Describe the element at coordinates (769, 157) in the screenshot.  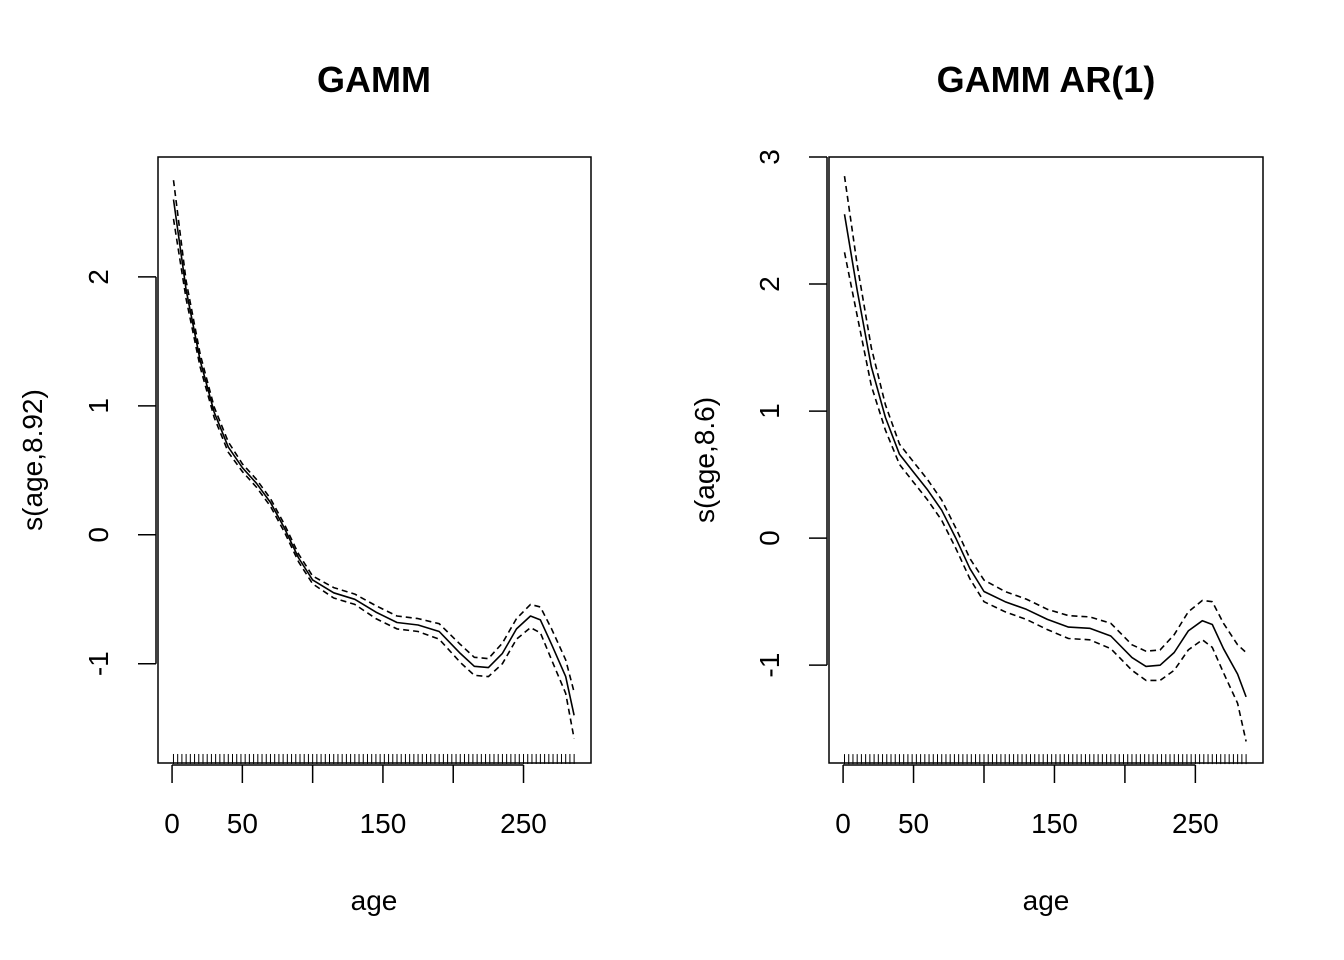
I see `y-tick-label: 3` at that location.